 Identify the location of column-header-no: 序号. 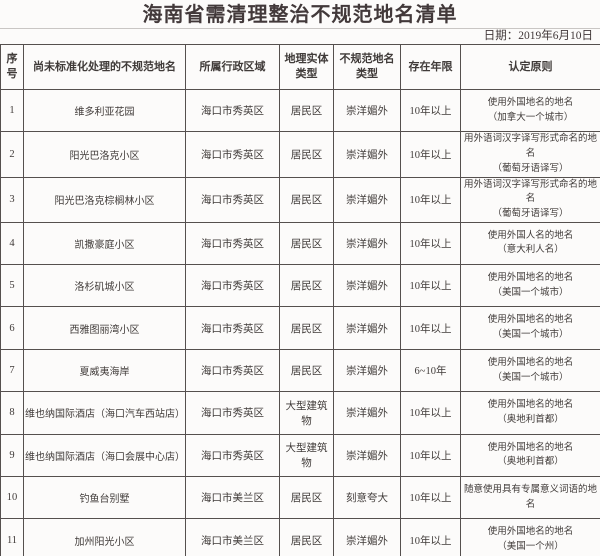
(12, 67).